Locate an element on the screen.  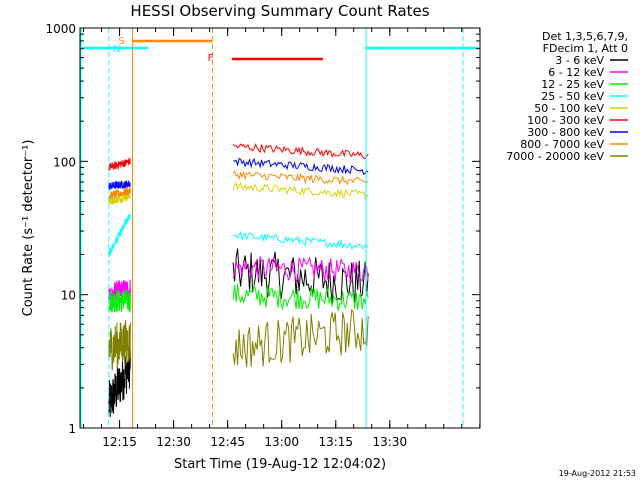
series-300-800-kev-seg1 is located at coordinates (119, 185).